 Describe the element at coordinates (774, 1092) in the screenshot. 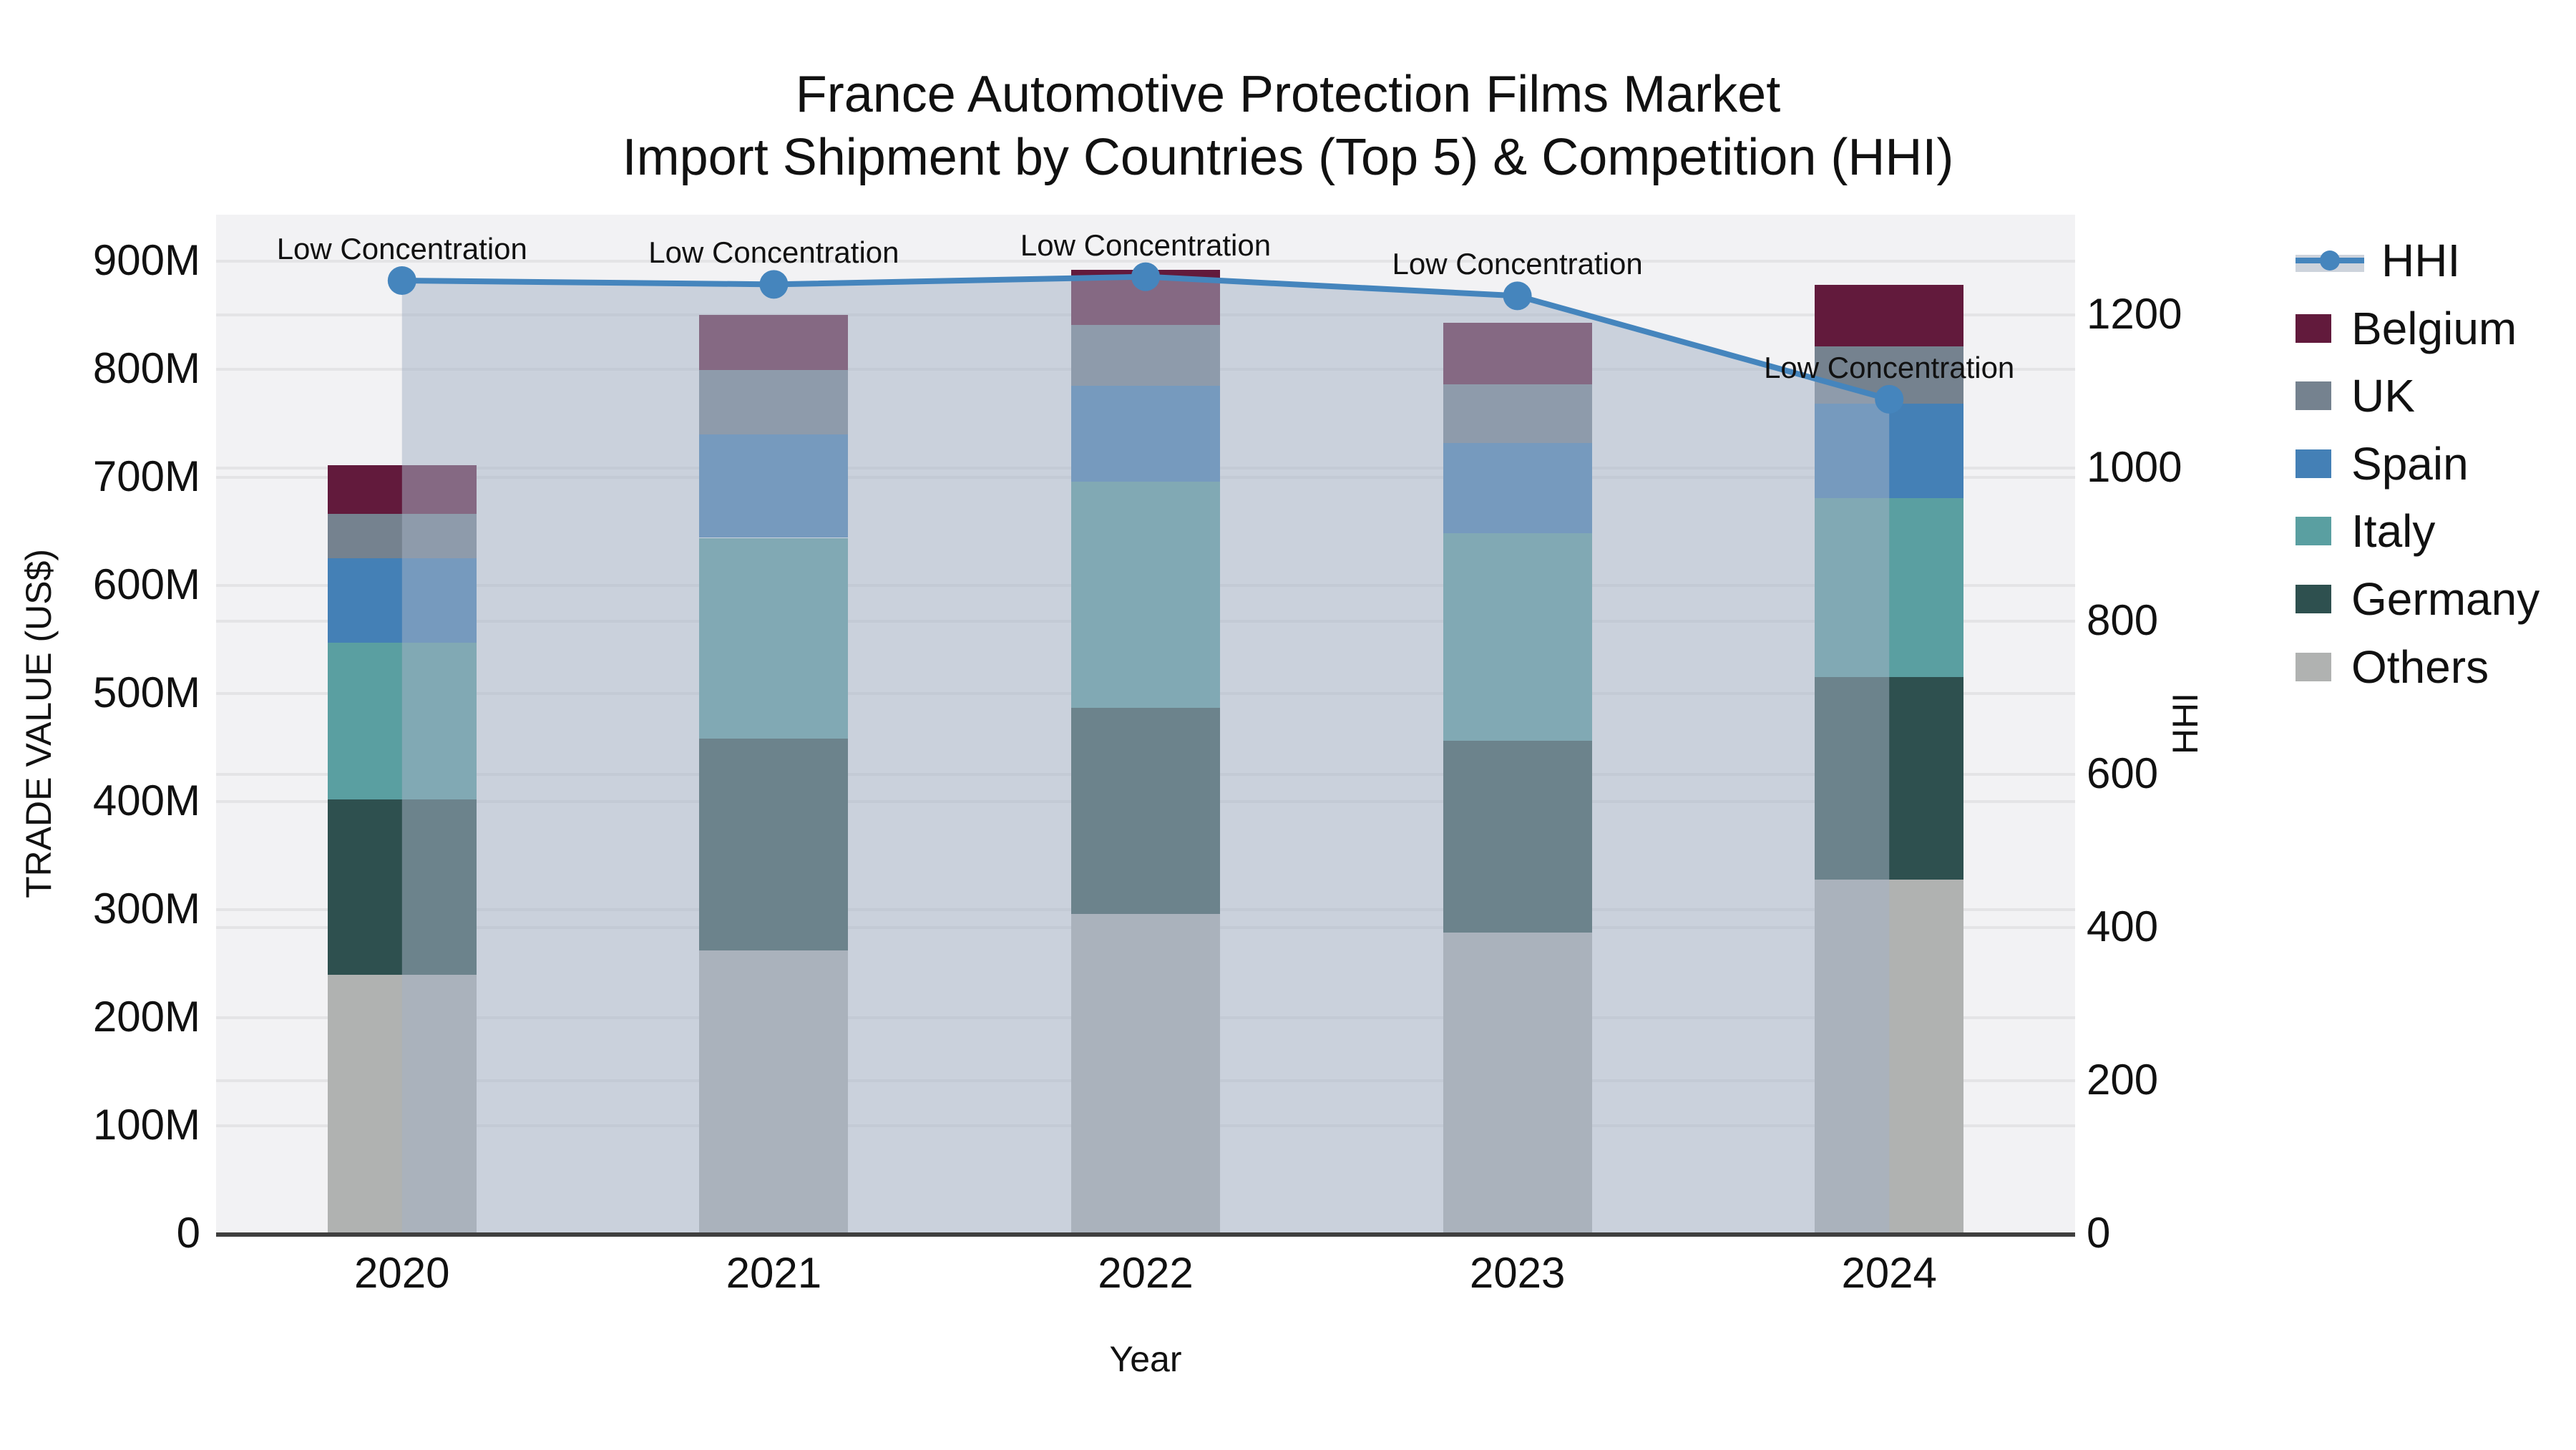

I see `bar-2021-others` at that location.